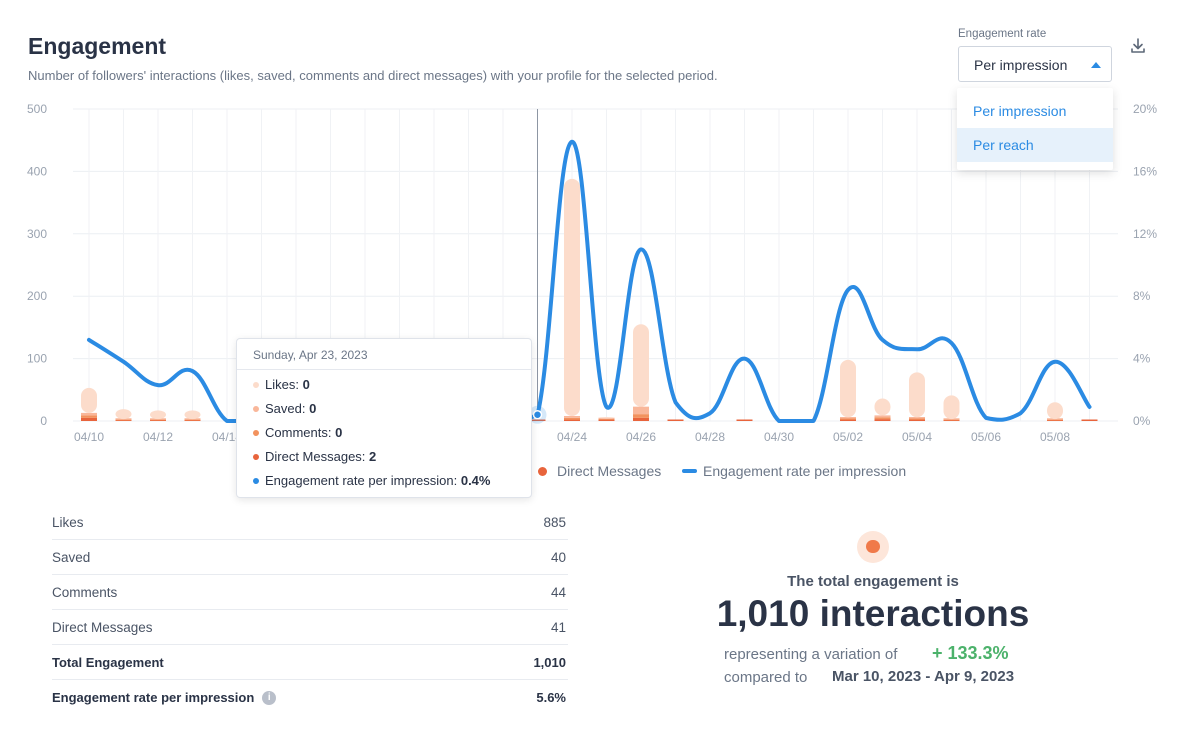 This screenshot has height=731, width=1180. What do you see at coordinates (371, 480) in the screenshot?
I see `tooltip-row-engagement-rate: Engagement rate per impression: 0.4%` at bounding box center [371, 480].